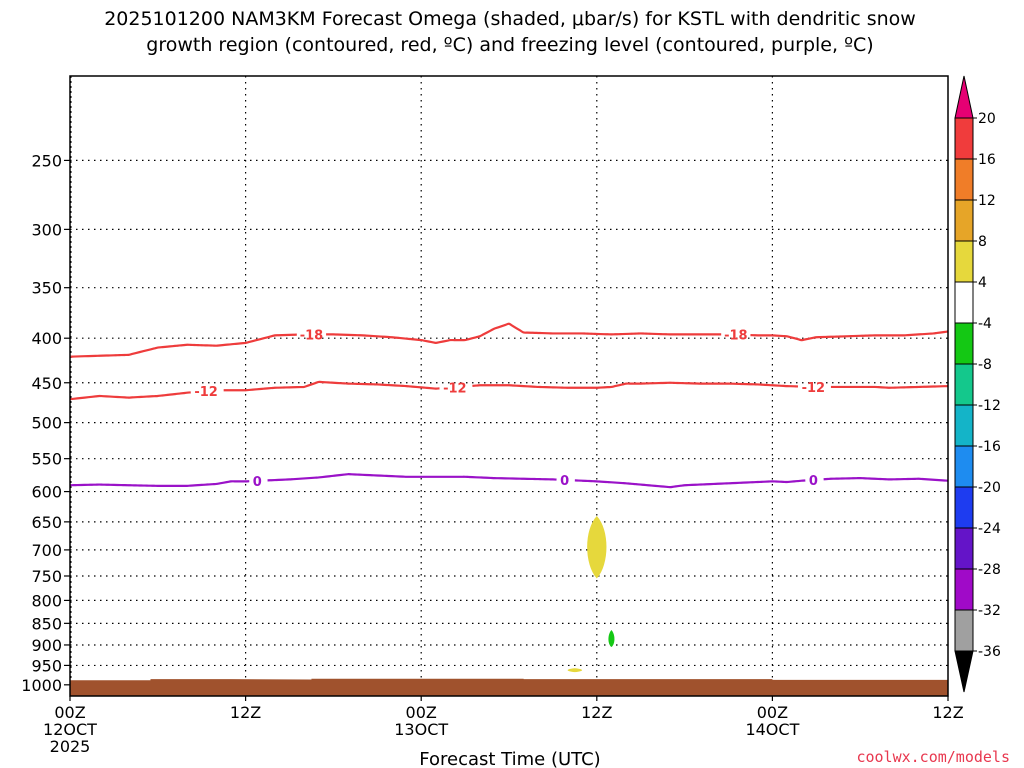  I want to click on colorbar-label-7: -12, so click(989, 406).